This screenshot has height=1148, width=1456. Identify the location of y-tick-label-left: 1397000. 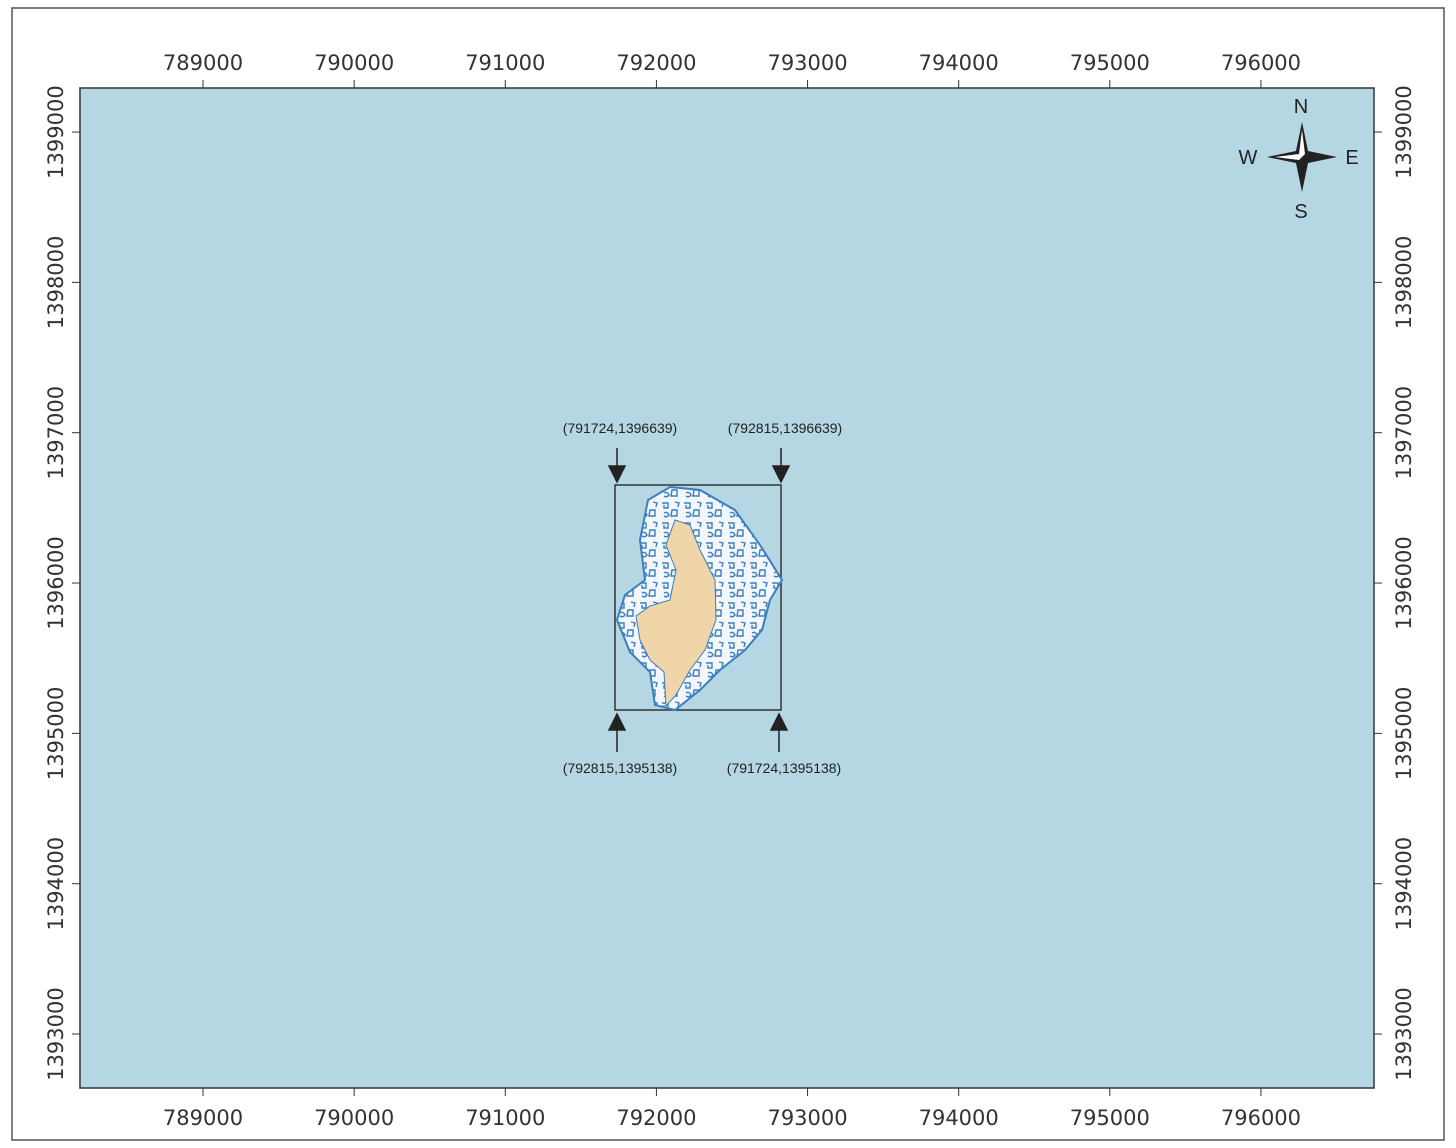
(56, 433).